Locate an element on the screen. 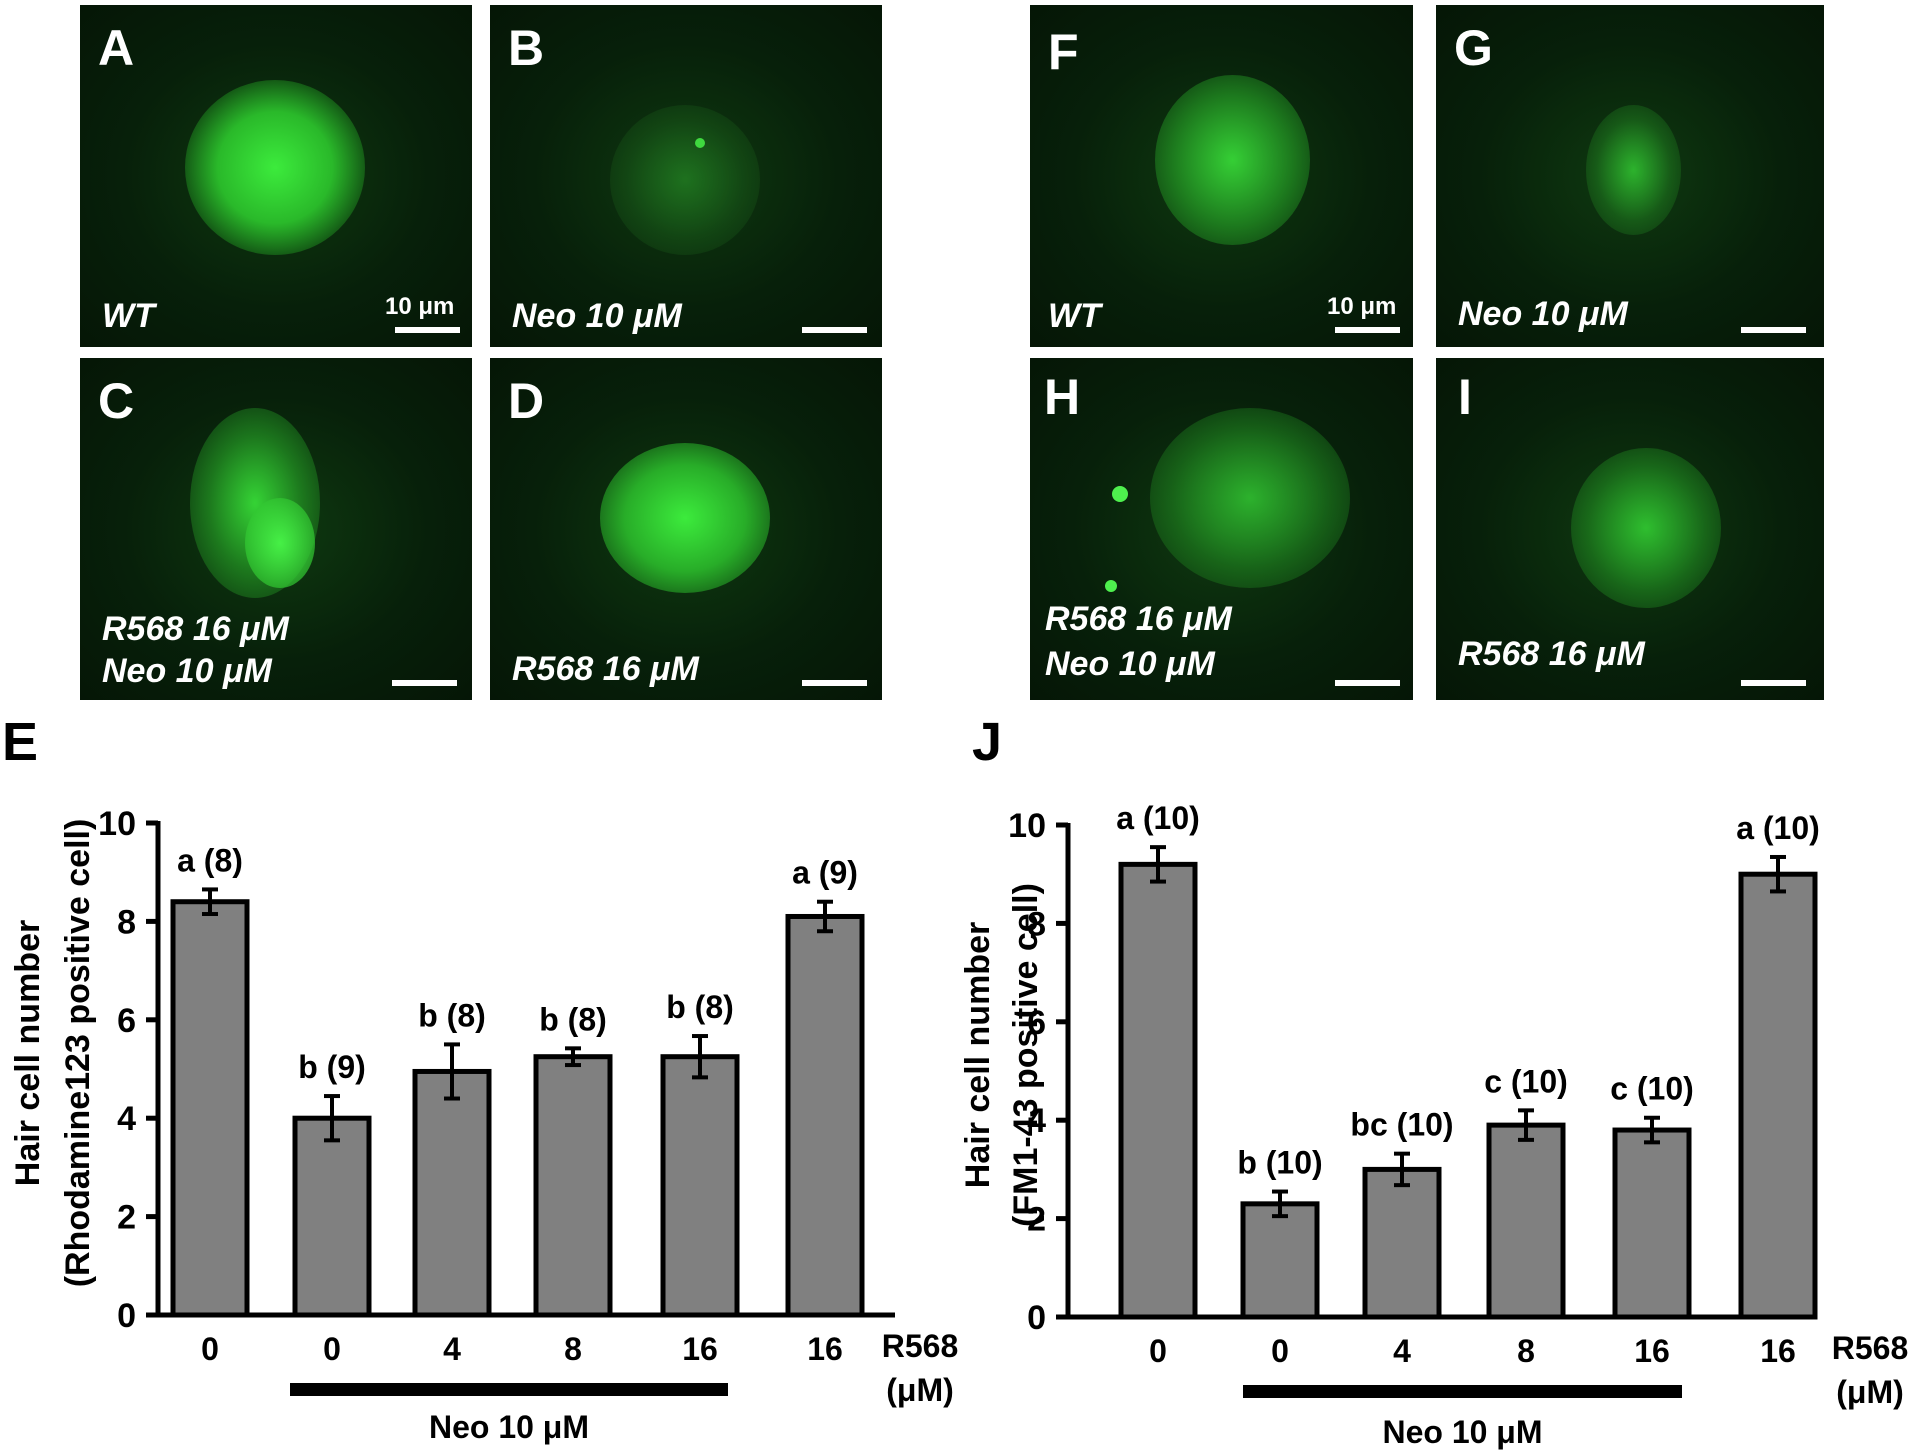 The height and width of the screenshot is (1453, 1909). panel-label: G is located at coordinates (1473, 48).